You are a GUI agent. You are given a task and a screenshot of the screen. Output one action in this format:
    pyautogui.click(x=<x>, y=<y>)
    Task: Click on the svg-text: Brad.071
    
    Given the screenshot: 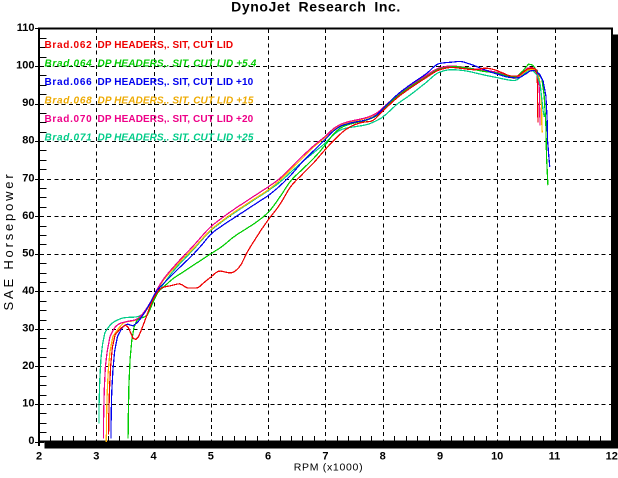 What is the action you would take?
    pyautogui.click(x=69, y=137)
    